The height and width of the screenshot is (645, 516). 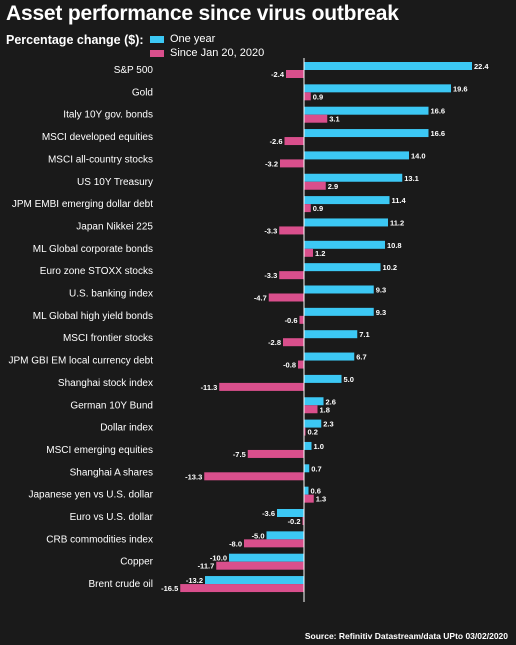 What do you see at coordinates (328, 424) in the screenshot?
I see `data-label: 2.3` at bounding box center [328, 424].